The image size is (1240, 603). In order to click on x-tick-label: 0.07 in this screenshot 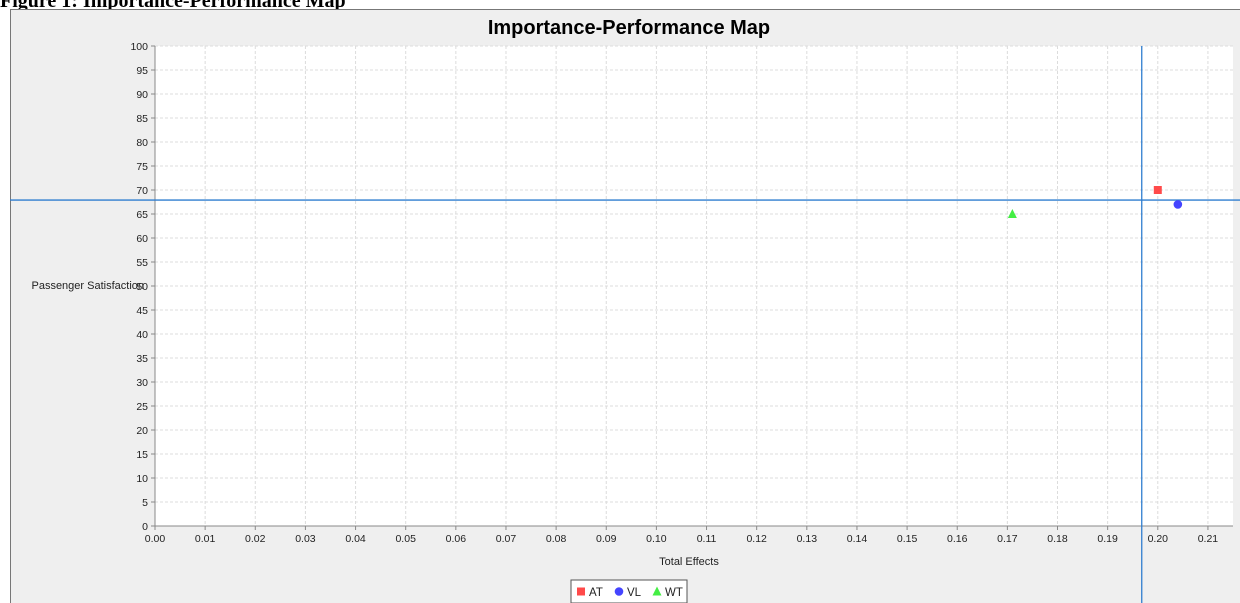, I will do `click(506, 539)`.